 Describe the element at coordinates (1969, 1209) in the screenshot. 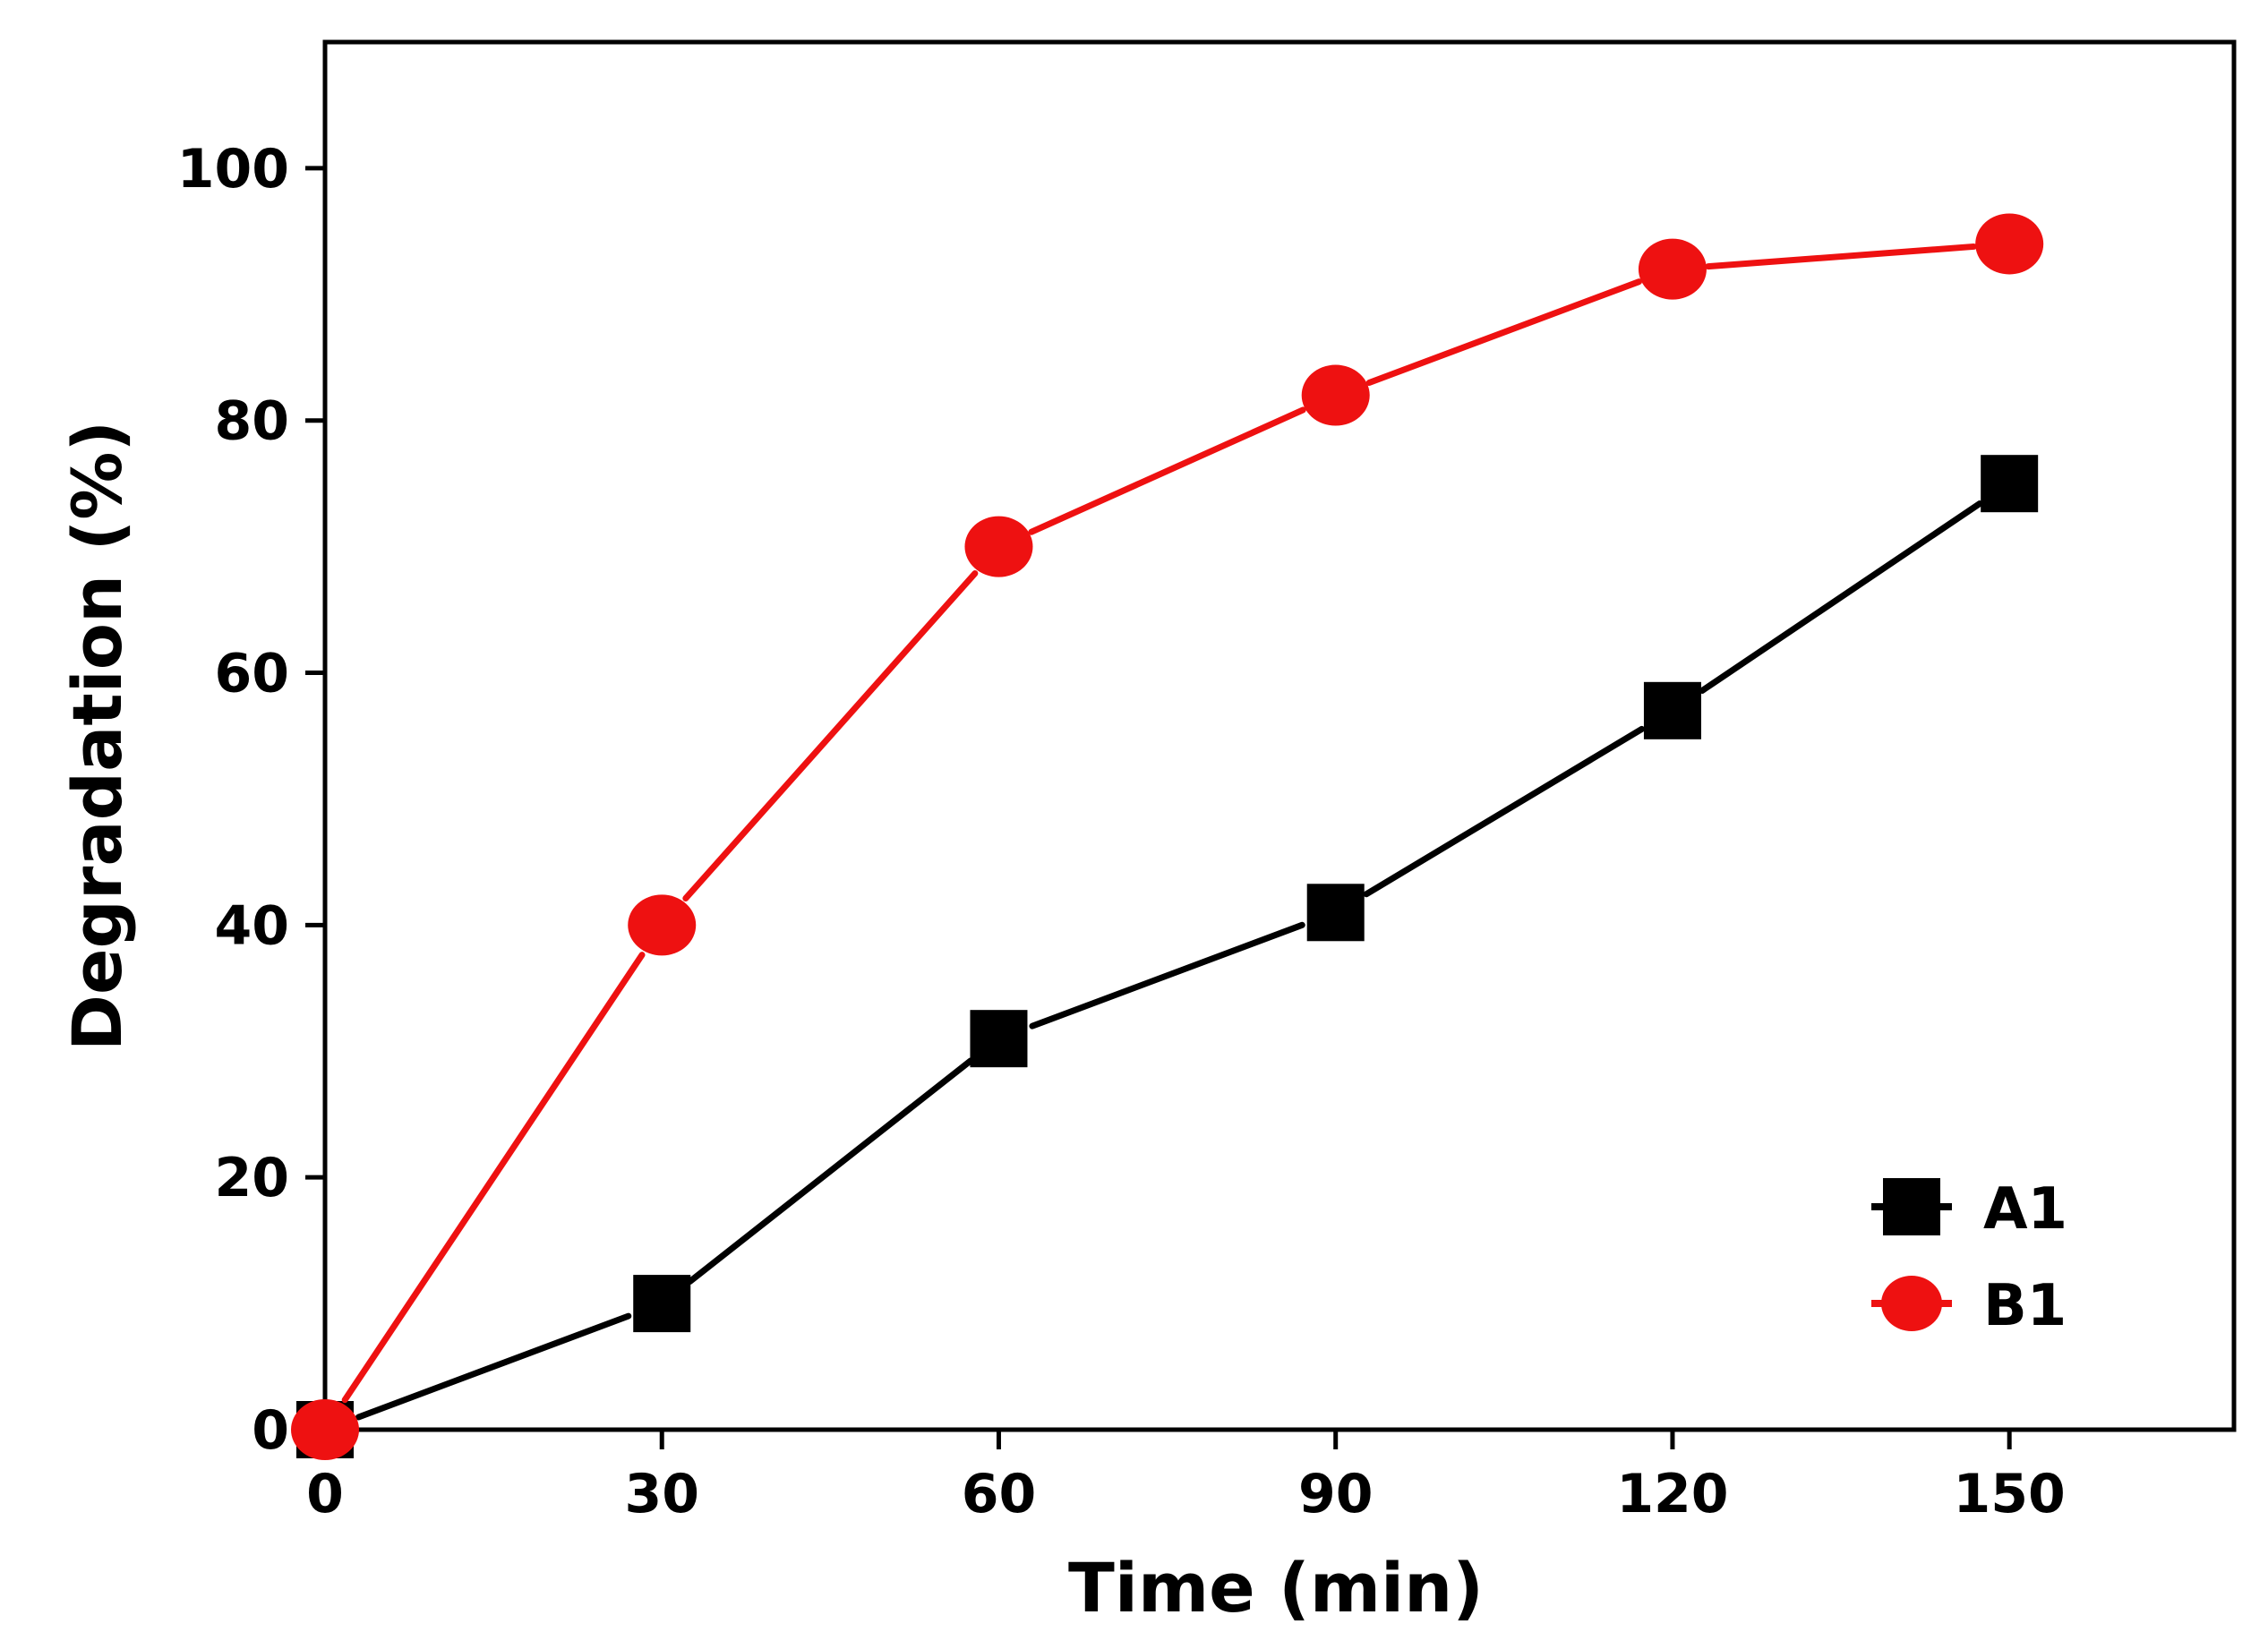

I see `legend-entry-A1: A1` at that location.